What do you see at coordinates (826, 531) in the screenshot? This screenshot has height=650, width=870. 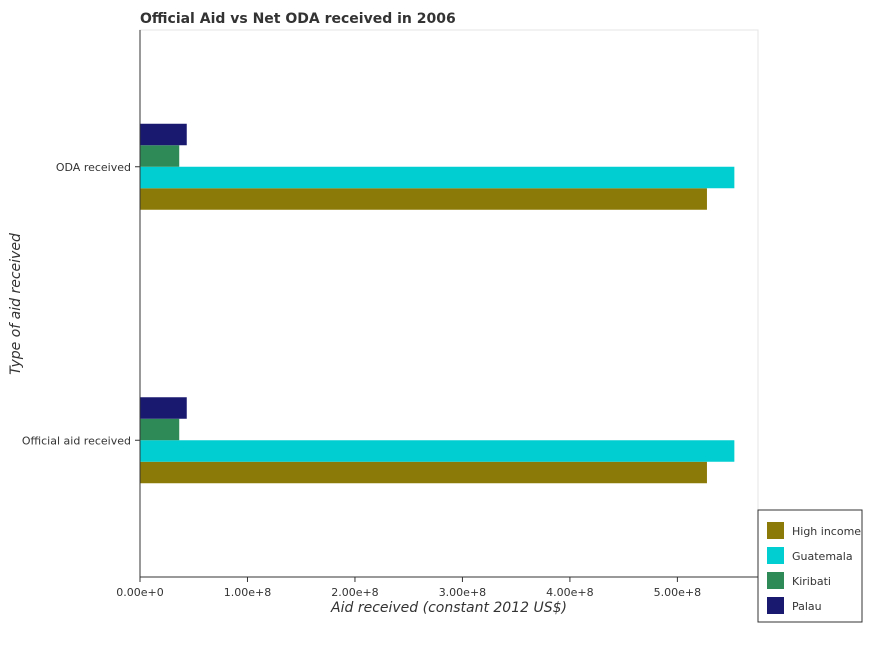 I see `legend-label: High income` at bounding box center [826, 531].